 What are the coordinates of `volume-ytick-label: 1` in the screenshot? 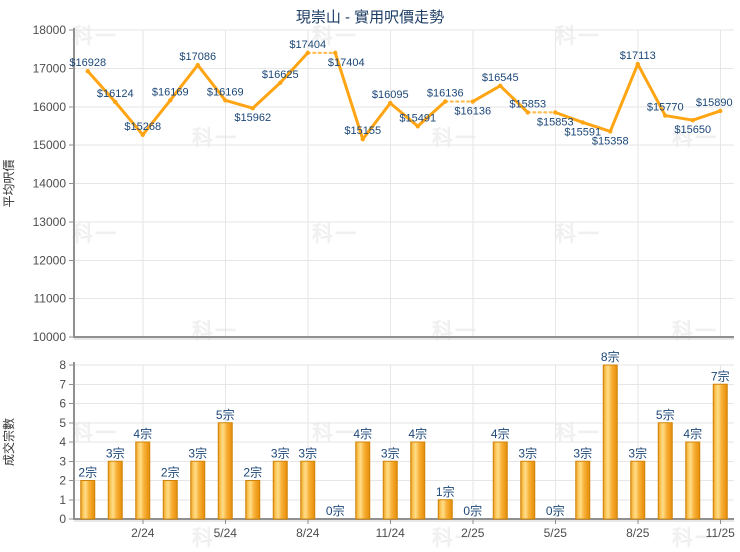 It's located at (62, 500).